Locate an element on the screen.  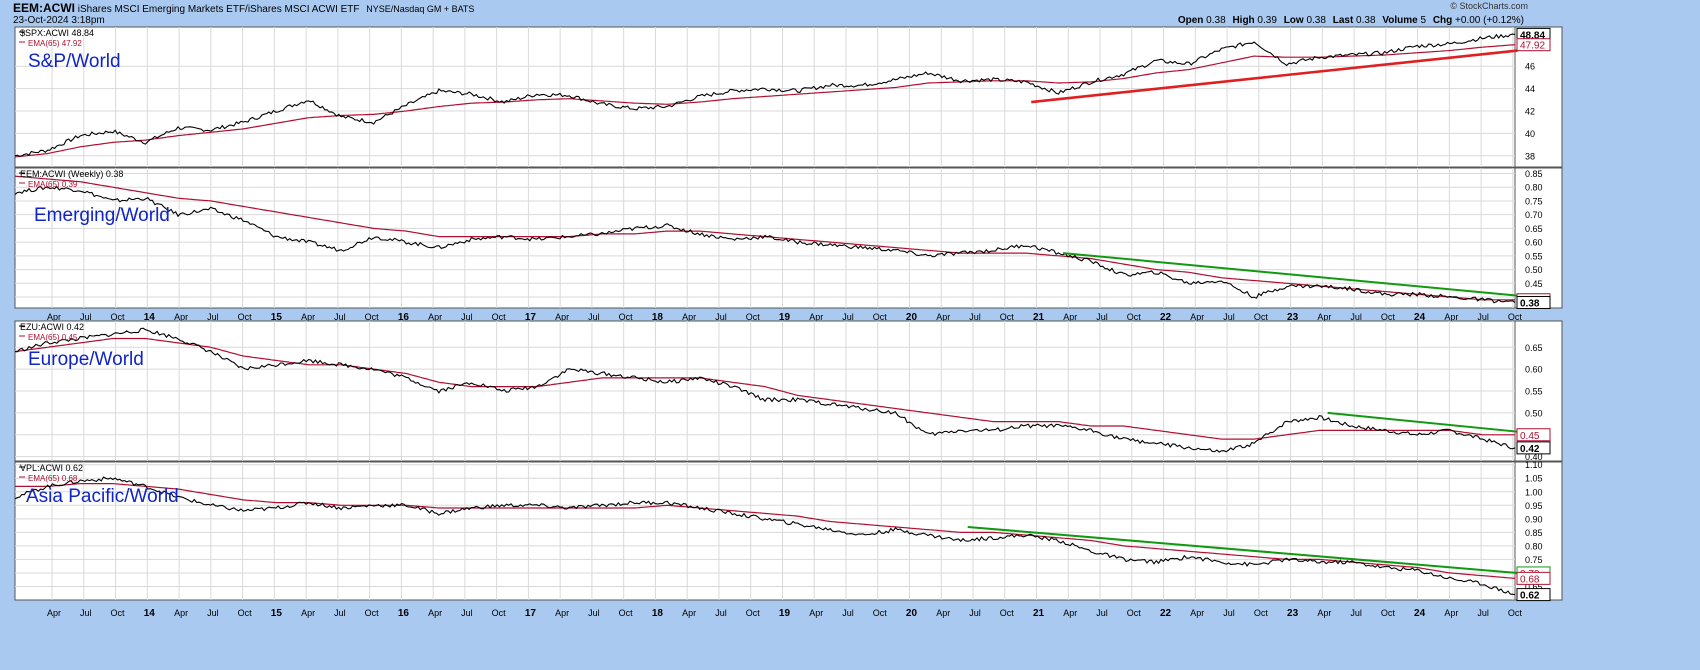
time-axis-label: 18 is located at coordinates (658, 613).